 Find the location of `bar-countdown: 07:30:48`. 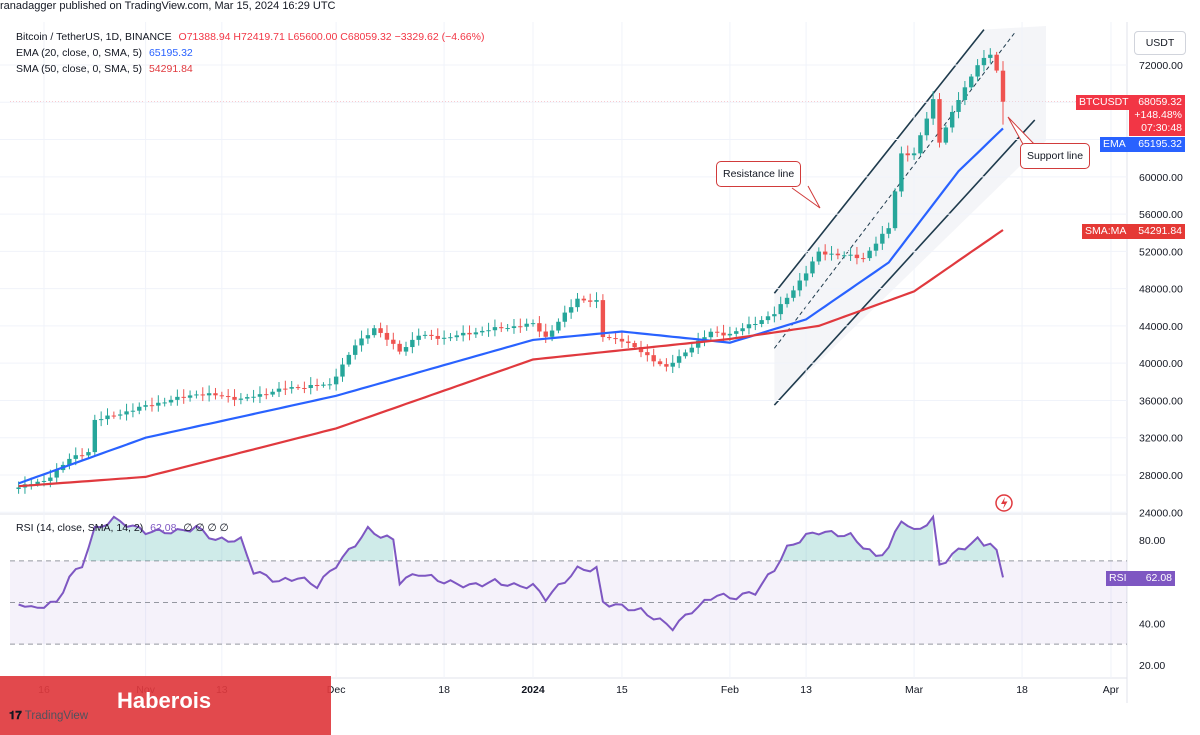

bar-countdown: 07:30:48 is located at coordinates (1161, 128).